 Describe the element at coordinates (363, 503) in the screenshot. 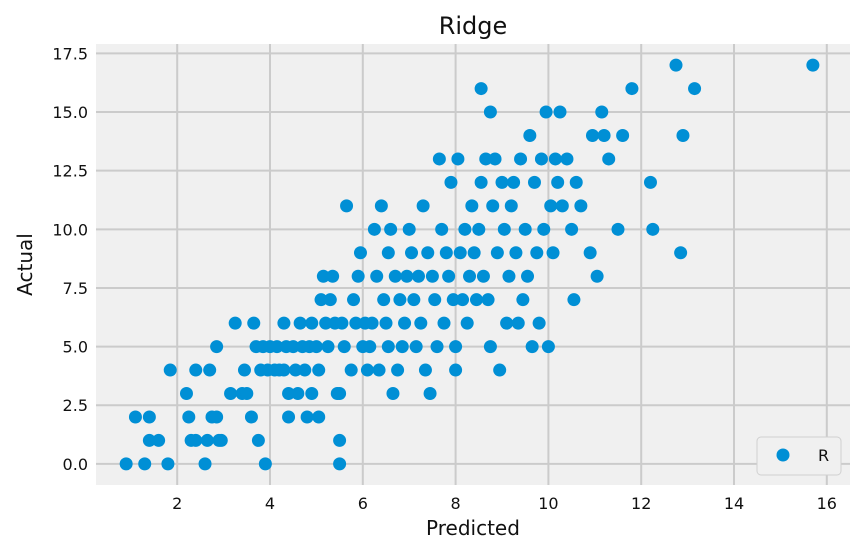

I see `x-tick-label: 6` at that location.